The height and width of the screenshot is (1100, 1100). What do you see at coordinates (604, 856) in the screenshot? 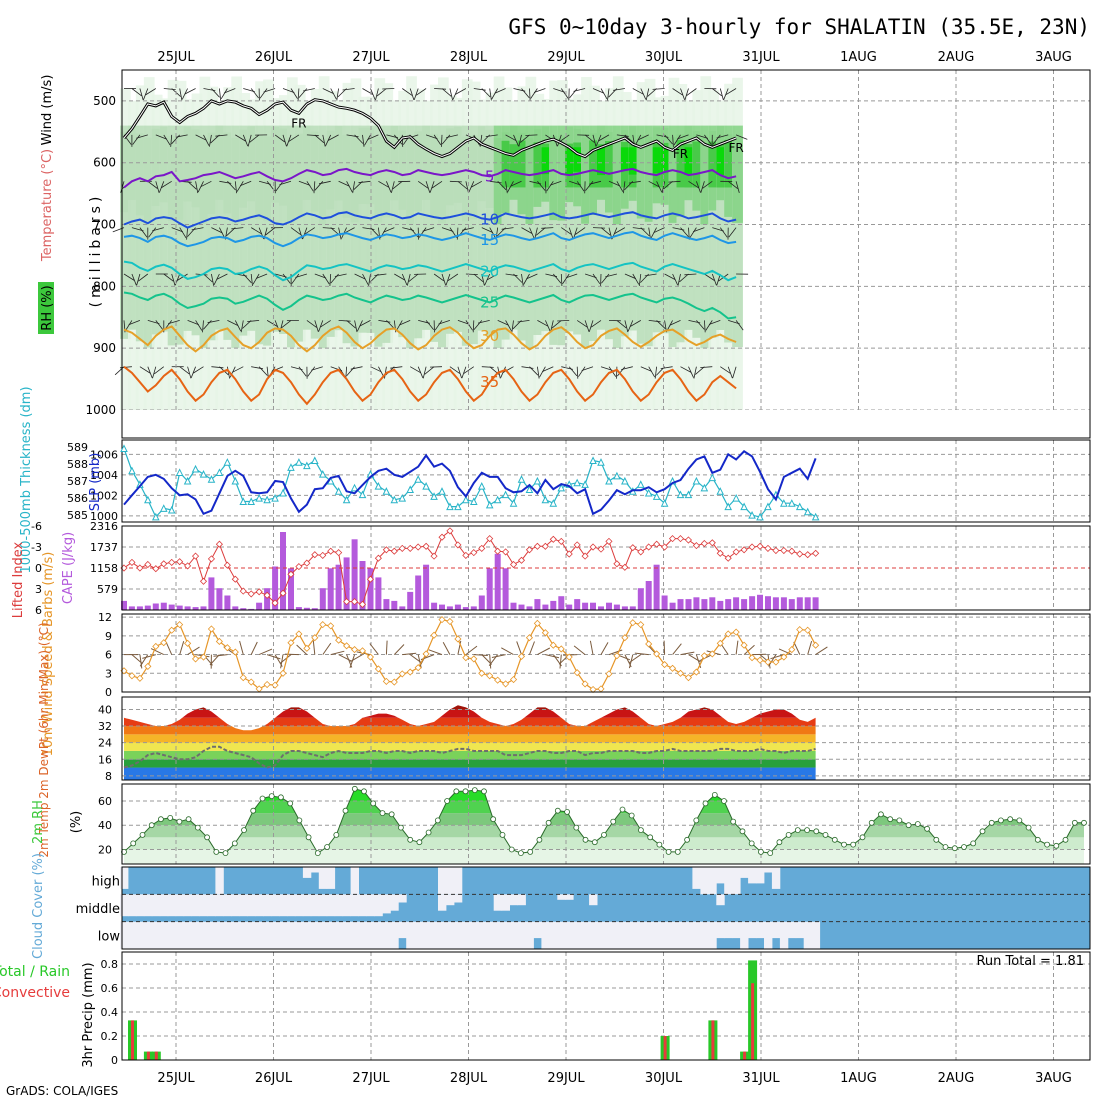
I see `rh-band` at bounding box center [604, 856].